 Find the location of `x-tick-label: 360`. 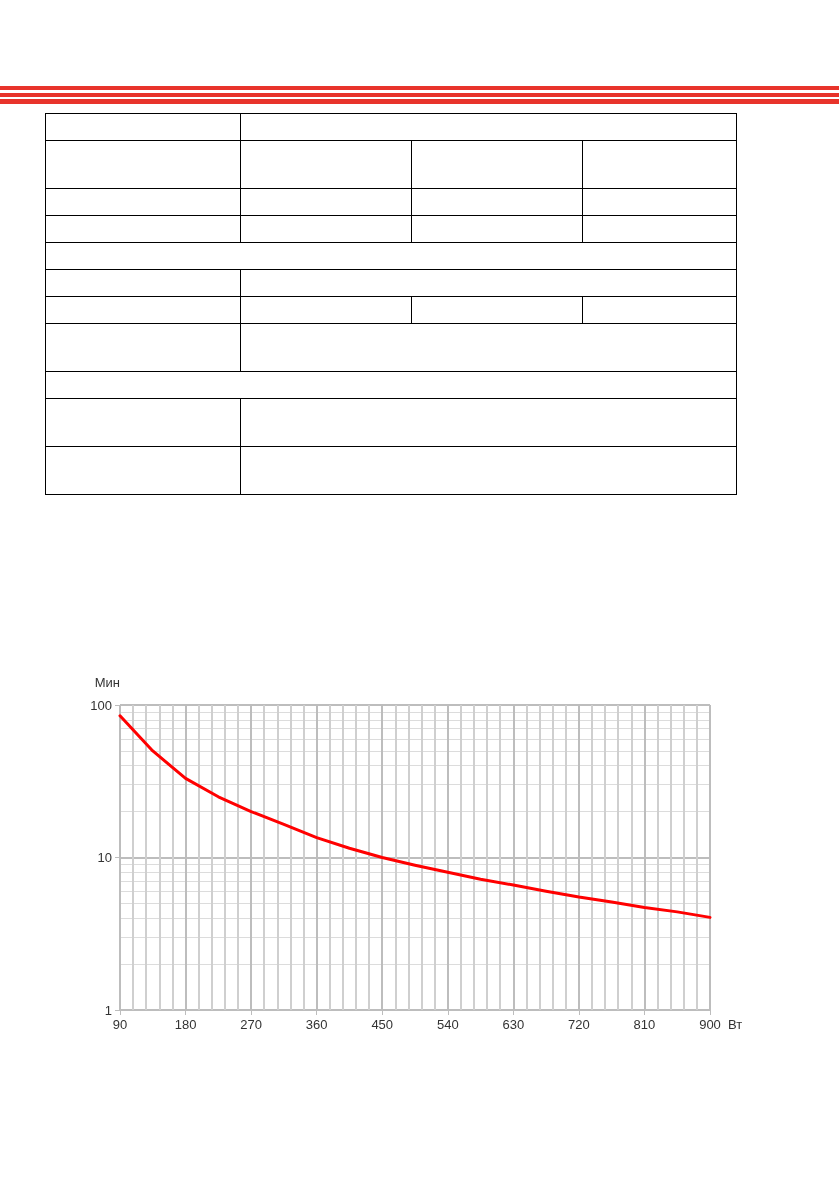

x-tick-label: 360 is located at coordinates (316, 1024).